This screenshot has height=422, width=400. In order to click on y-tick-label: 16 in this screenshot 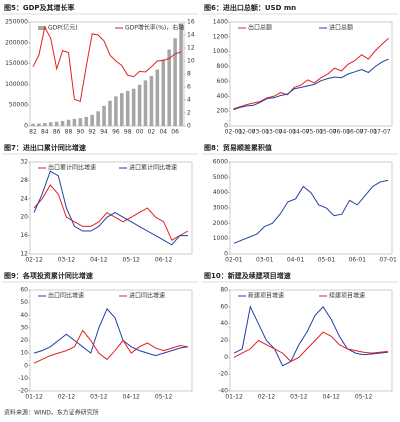, I will do `click(24, 235)`.